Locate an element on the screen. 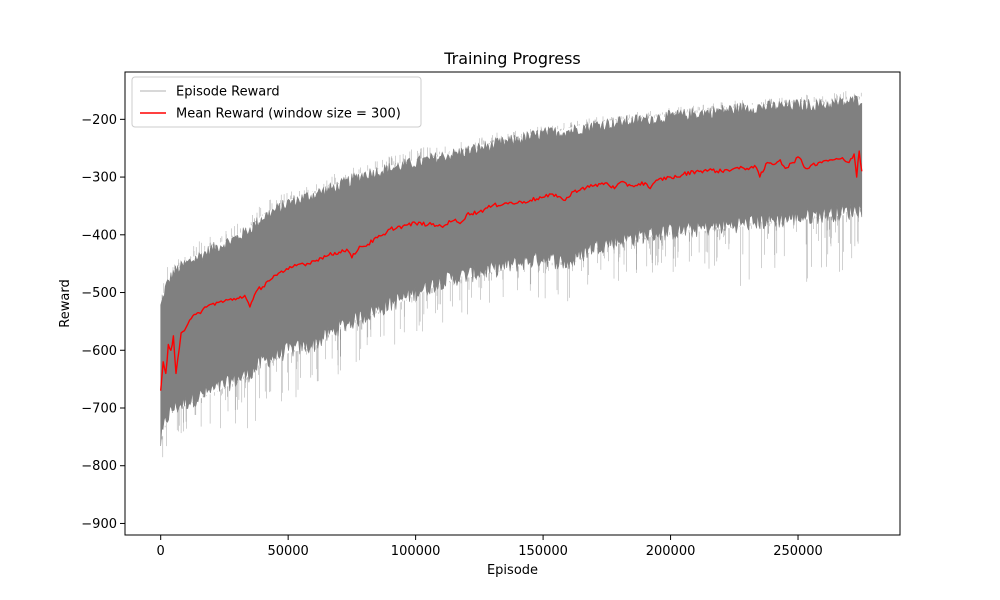  x-tick-label: 100000 is located at coordinates (416, 551).